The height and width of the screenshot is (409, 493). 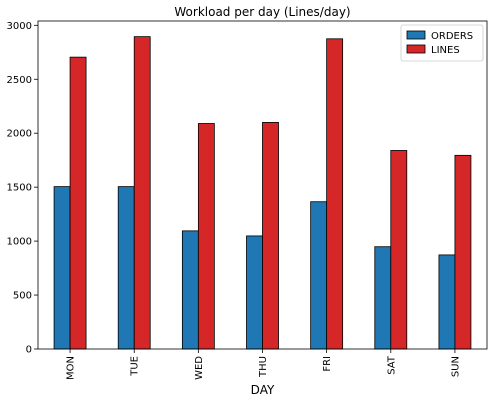 I want to click on x-tick-label-sat: SAT, so click(x=391, y=365).